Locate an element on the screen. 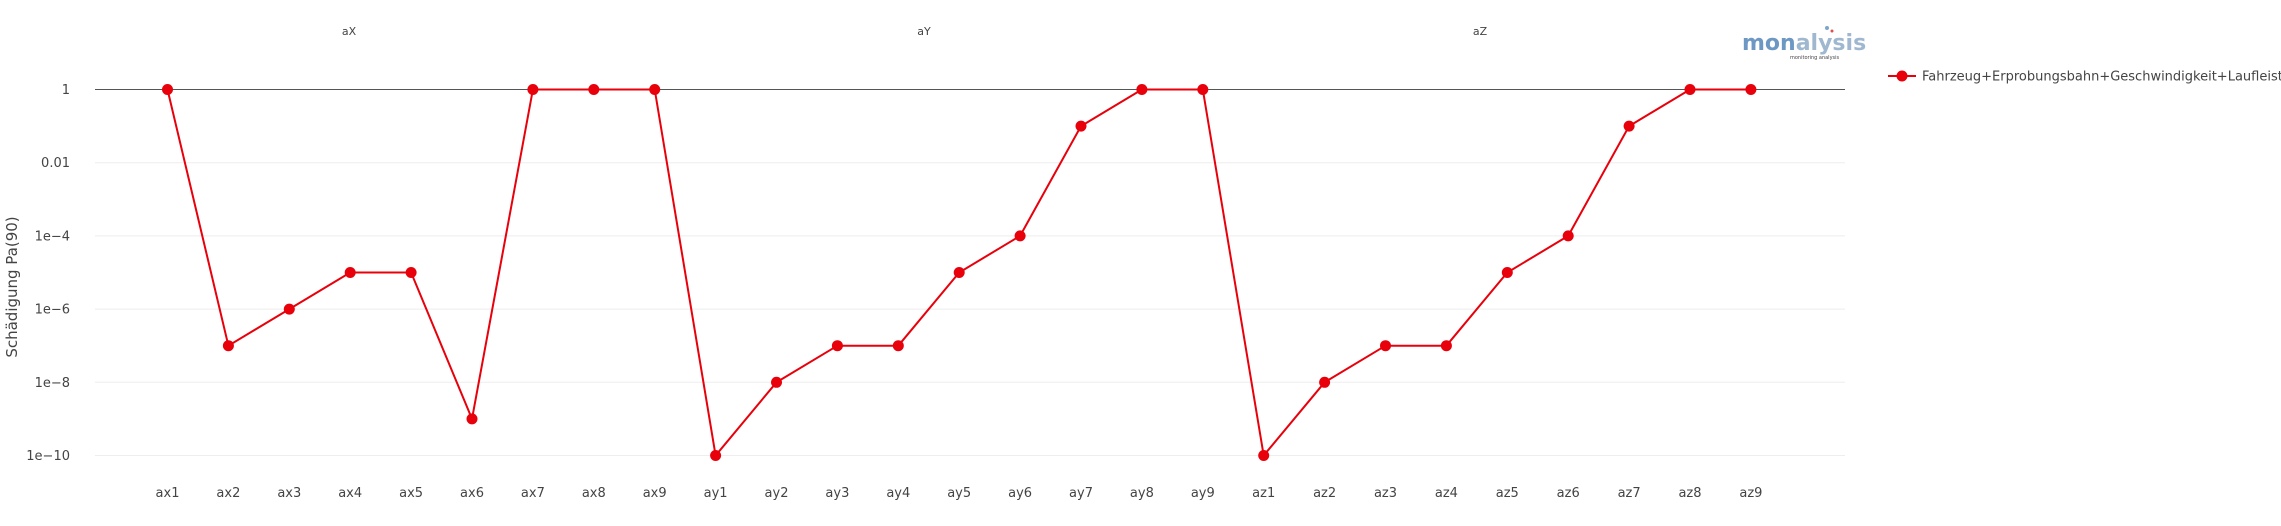  y-tick-label: 1e−8 is located at coordinates (52, 383).